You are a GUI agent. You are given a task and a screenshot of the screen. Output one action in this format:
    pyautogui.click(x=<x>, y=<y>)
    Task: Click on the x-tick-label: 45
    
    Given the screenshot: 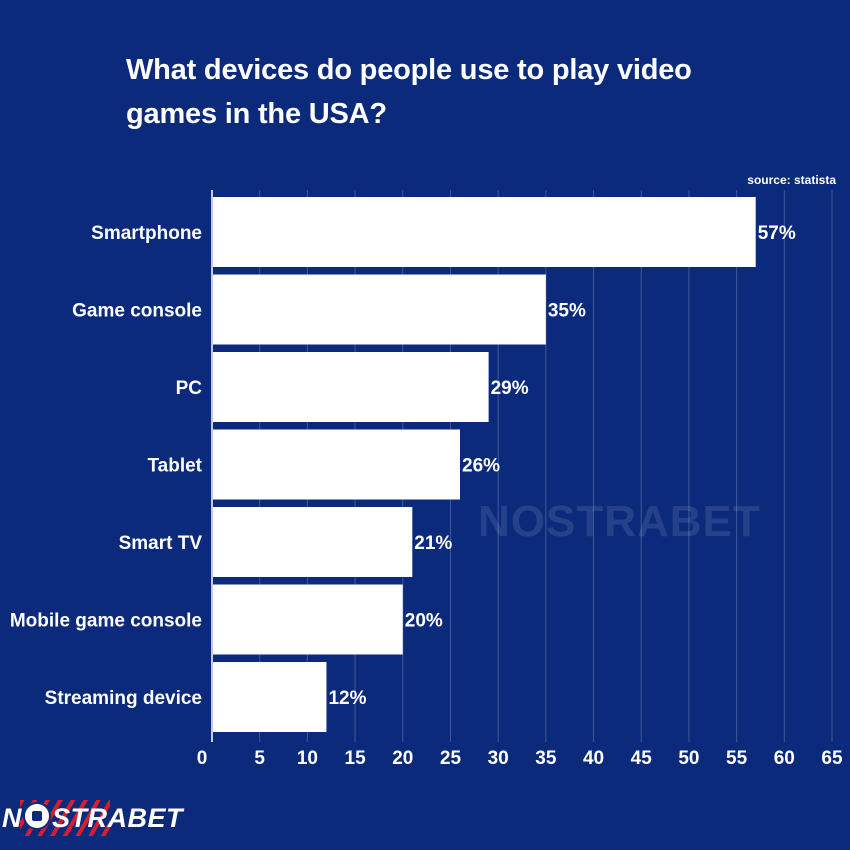 What is the action you would take?
    pyautogui.click(x=642, y=758)
    